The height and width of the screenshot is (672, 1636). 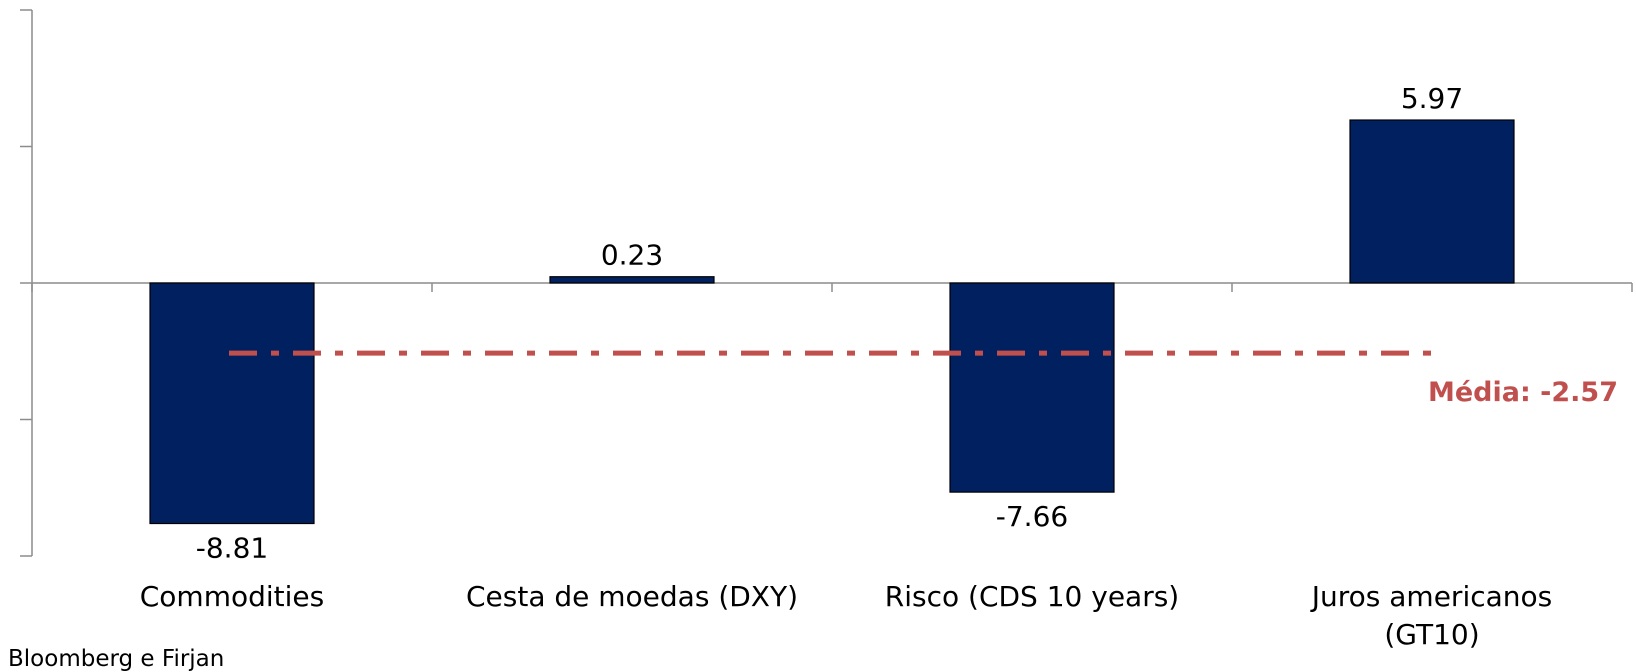 What do you see at coordinates (632, 255) in the screenshot?
I see `data-label: 0.23` at bounding box center [632, 255].